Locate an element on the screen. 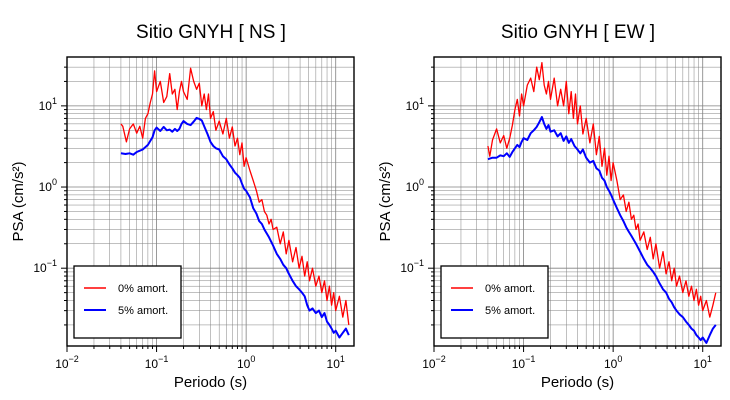 This screenshot has height=400, width=730. chart-title: Sitio GNYH [ EW ] is located at coordinates (578, 32).